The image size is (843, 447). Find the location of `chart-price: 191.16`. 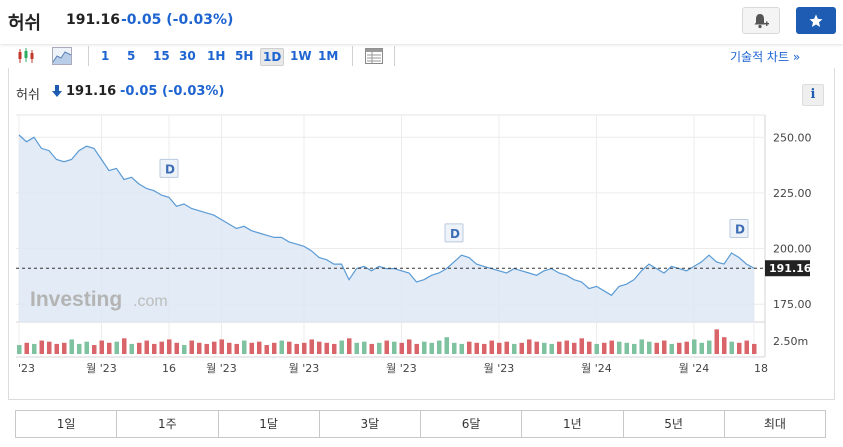

chart-price: 191.16 is located at coordinates (91, 91).